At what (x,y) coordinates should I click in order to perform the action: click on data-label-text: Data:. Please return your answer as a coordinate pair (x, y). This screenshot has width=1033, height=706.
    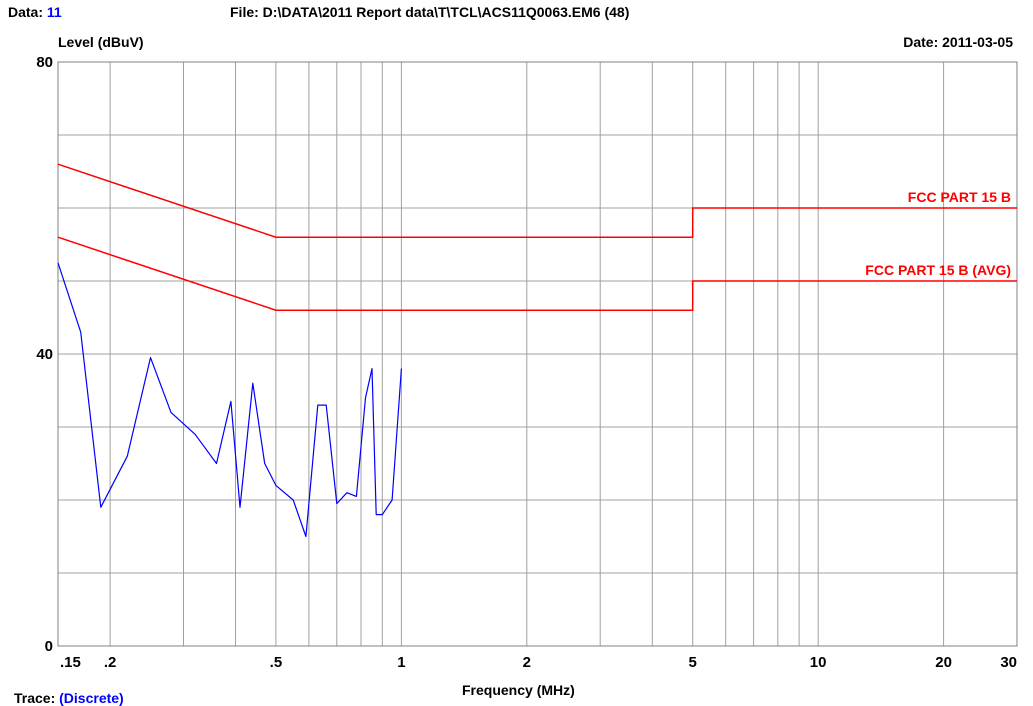
    Looking at the image, I should click on (26, 12).